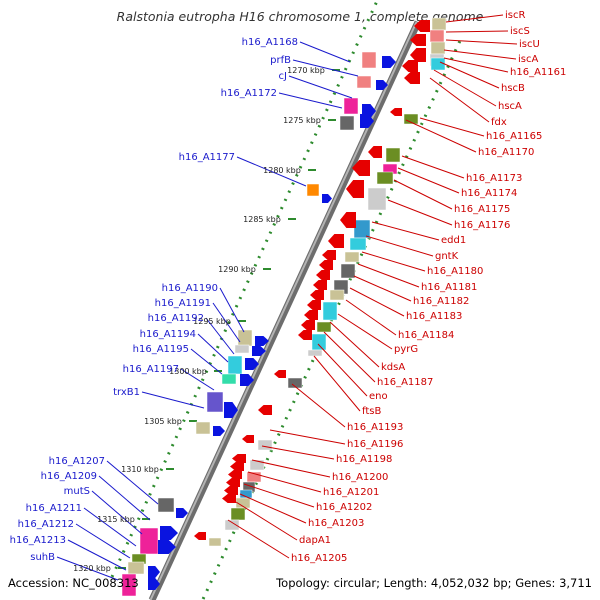  I want to click on gene-label-kdsa: kdsA, so click(393, 367).